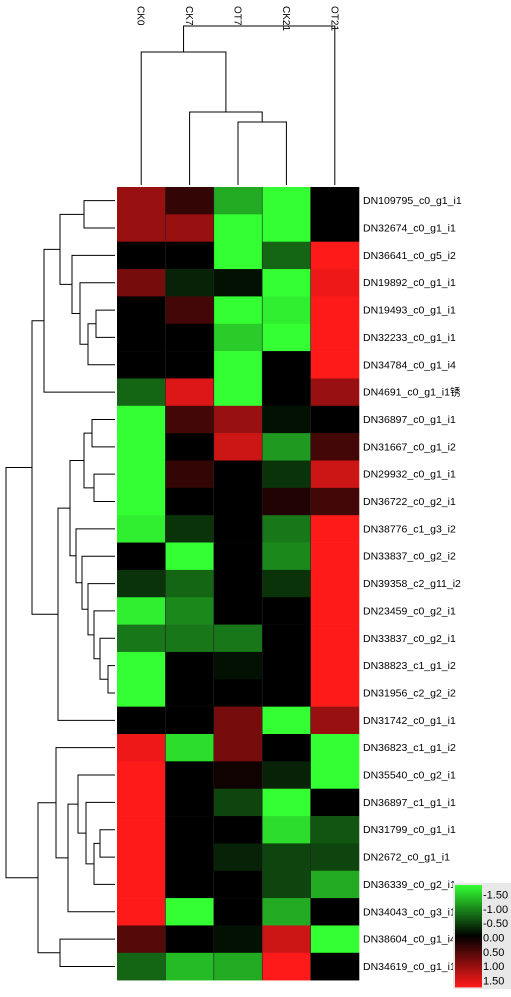 The width and height of the screenshot is (511, 997). What do you see at coordinates (409, 420) in the screenshot?
I see `row-label: DN36897_c0_g1_i1` at bounding box center [409, 420].